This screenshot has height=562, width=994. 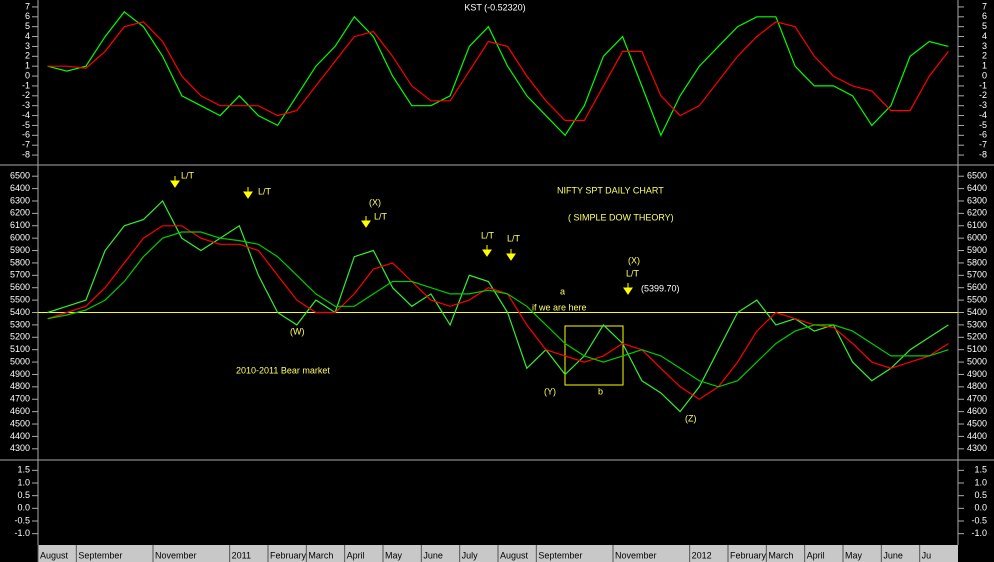 I want to click on annotation: a, so click(x=562, y=291).